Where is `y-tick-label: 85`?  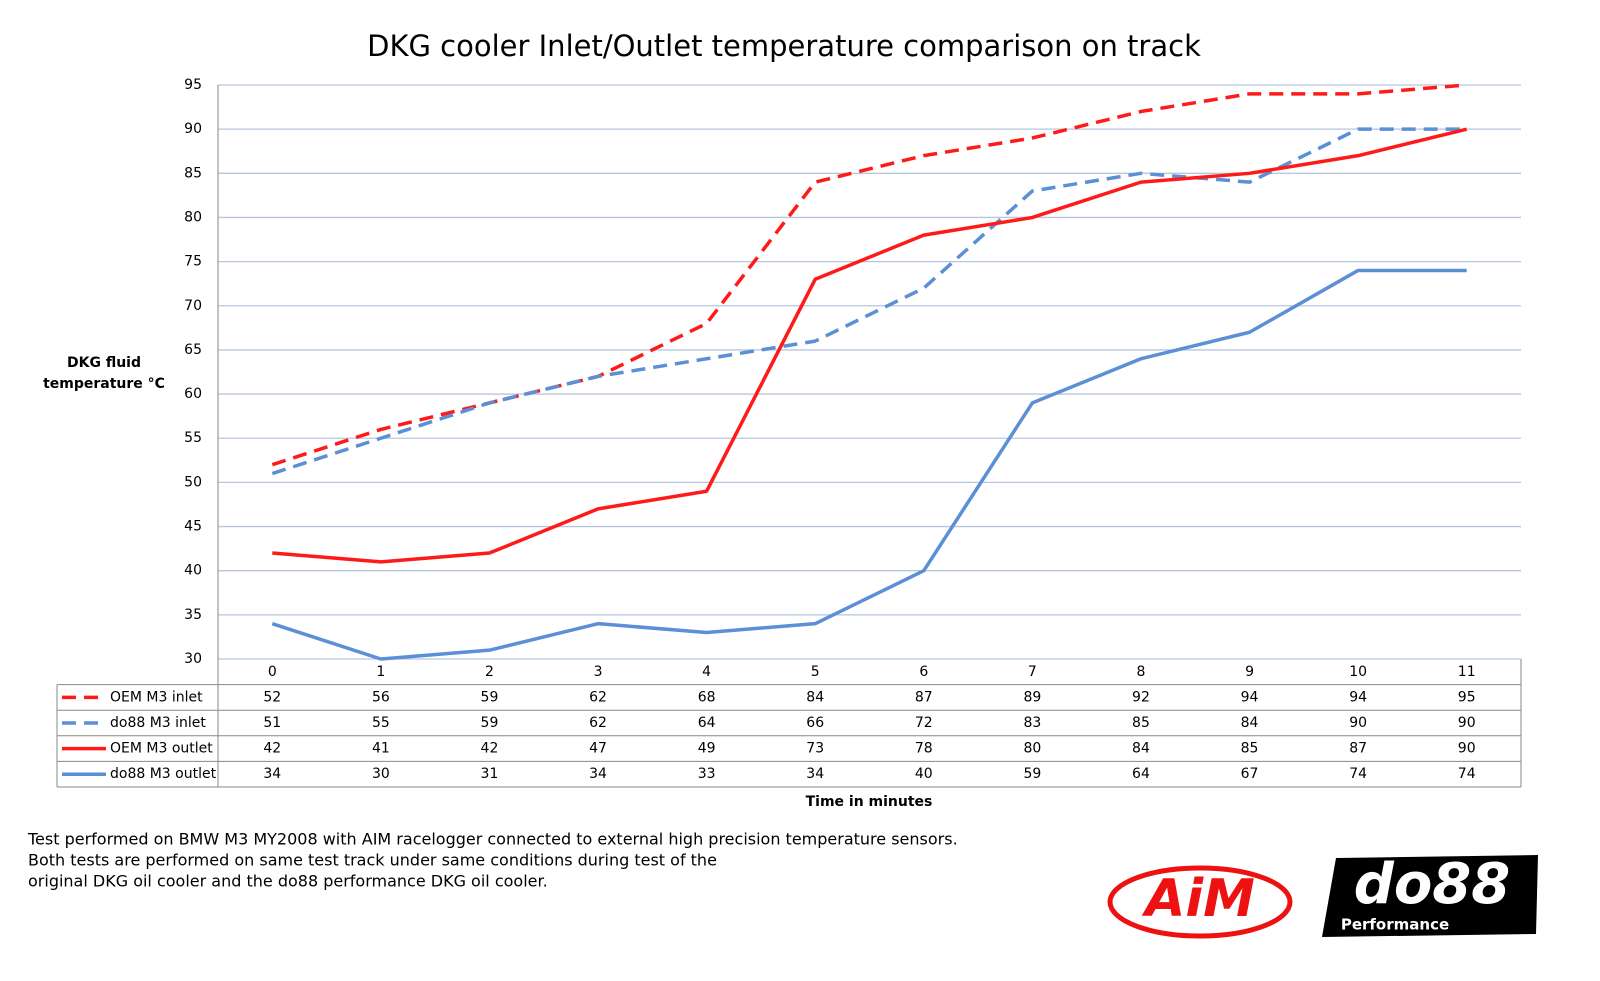
y-tick-label: 85 is located at coordinates (193, 173).